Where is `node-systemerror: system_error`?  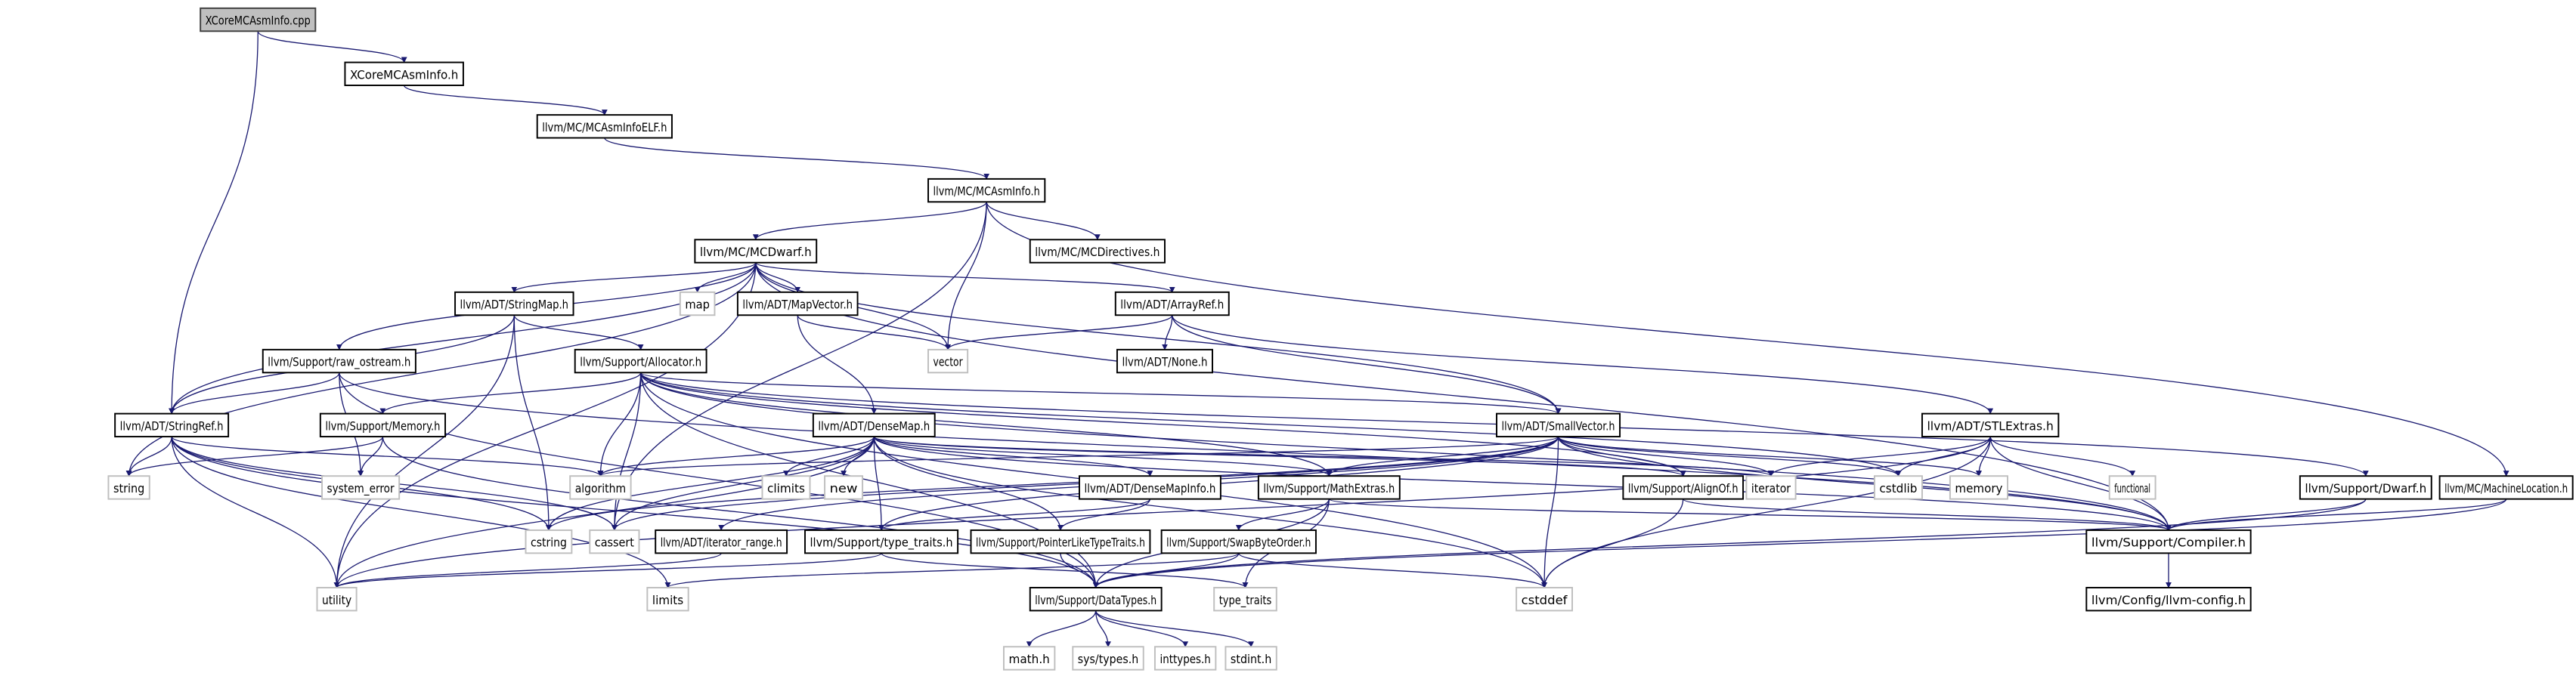 node-systemerror: system_error is located at coordinates (361, 487).